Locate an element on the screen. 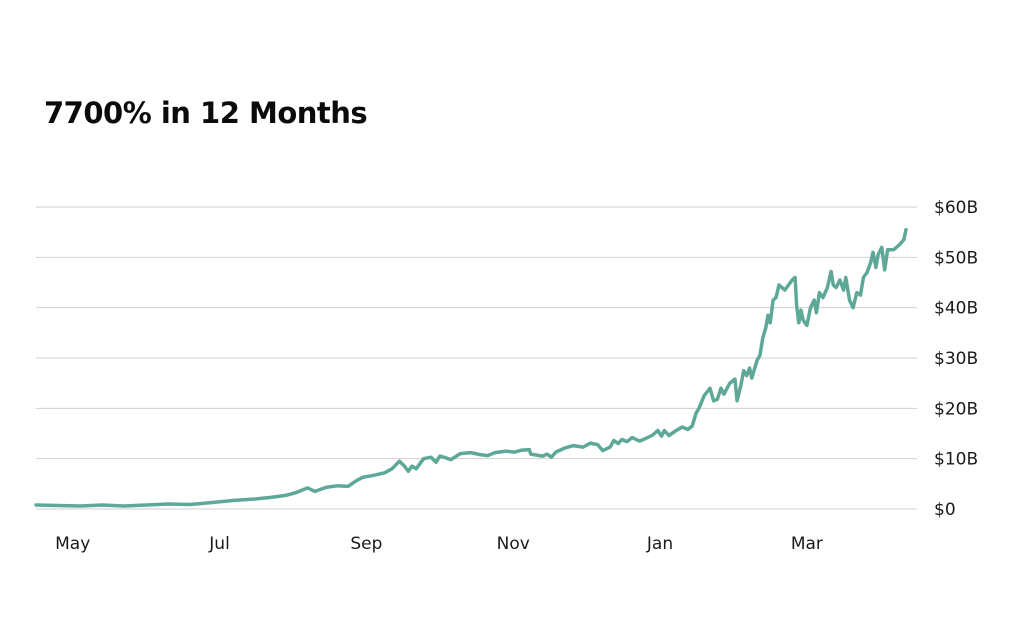  x-tick-label: Jan is located at coordinates (659, 544).